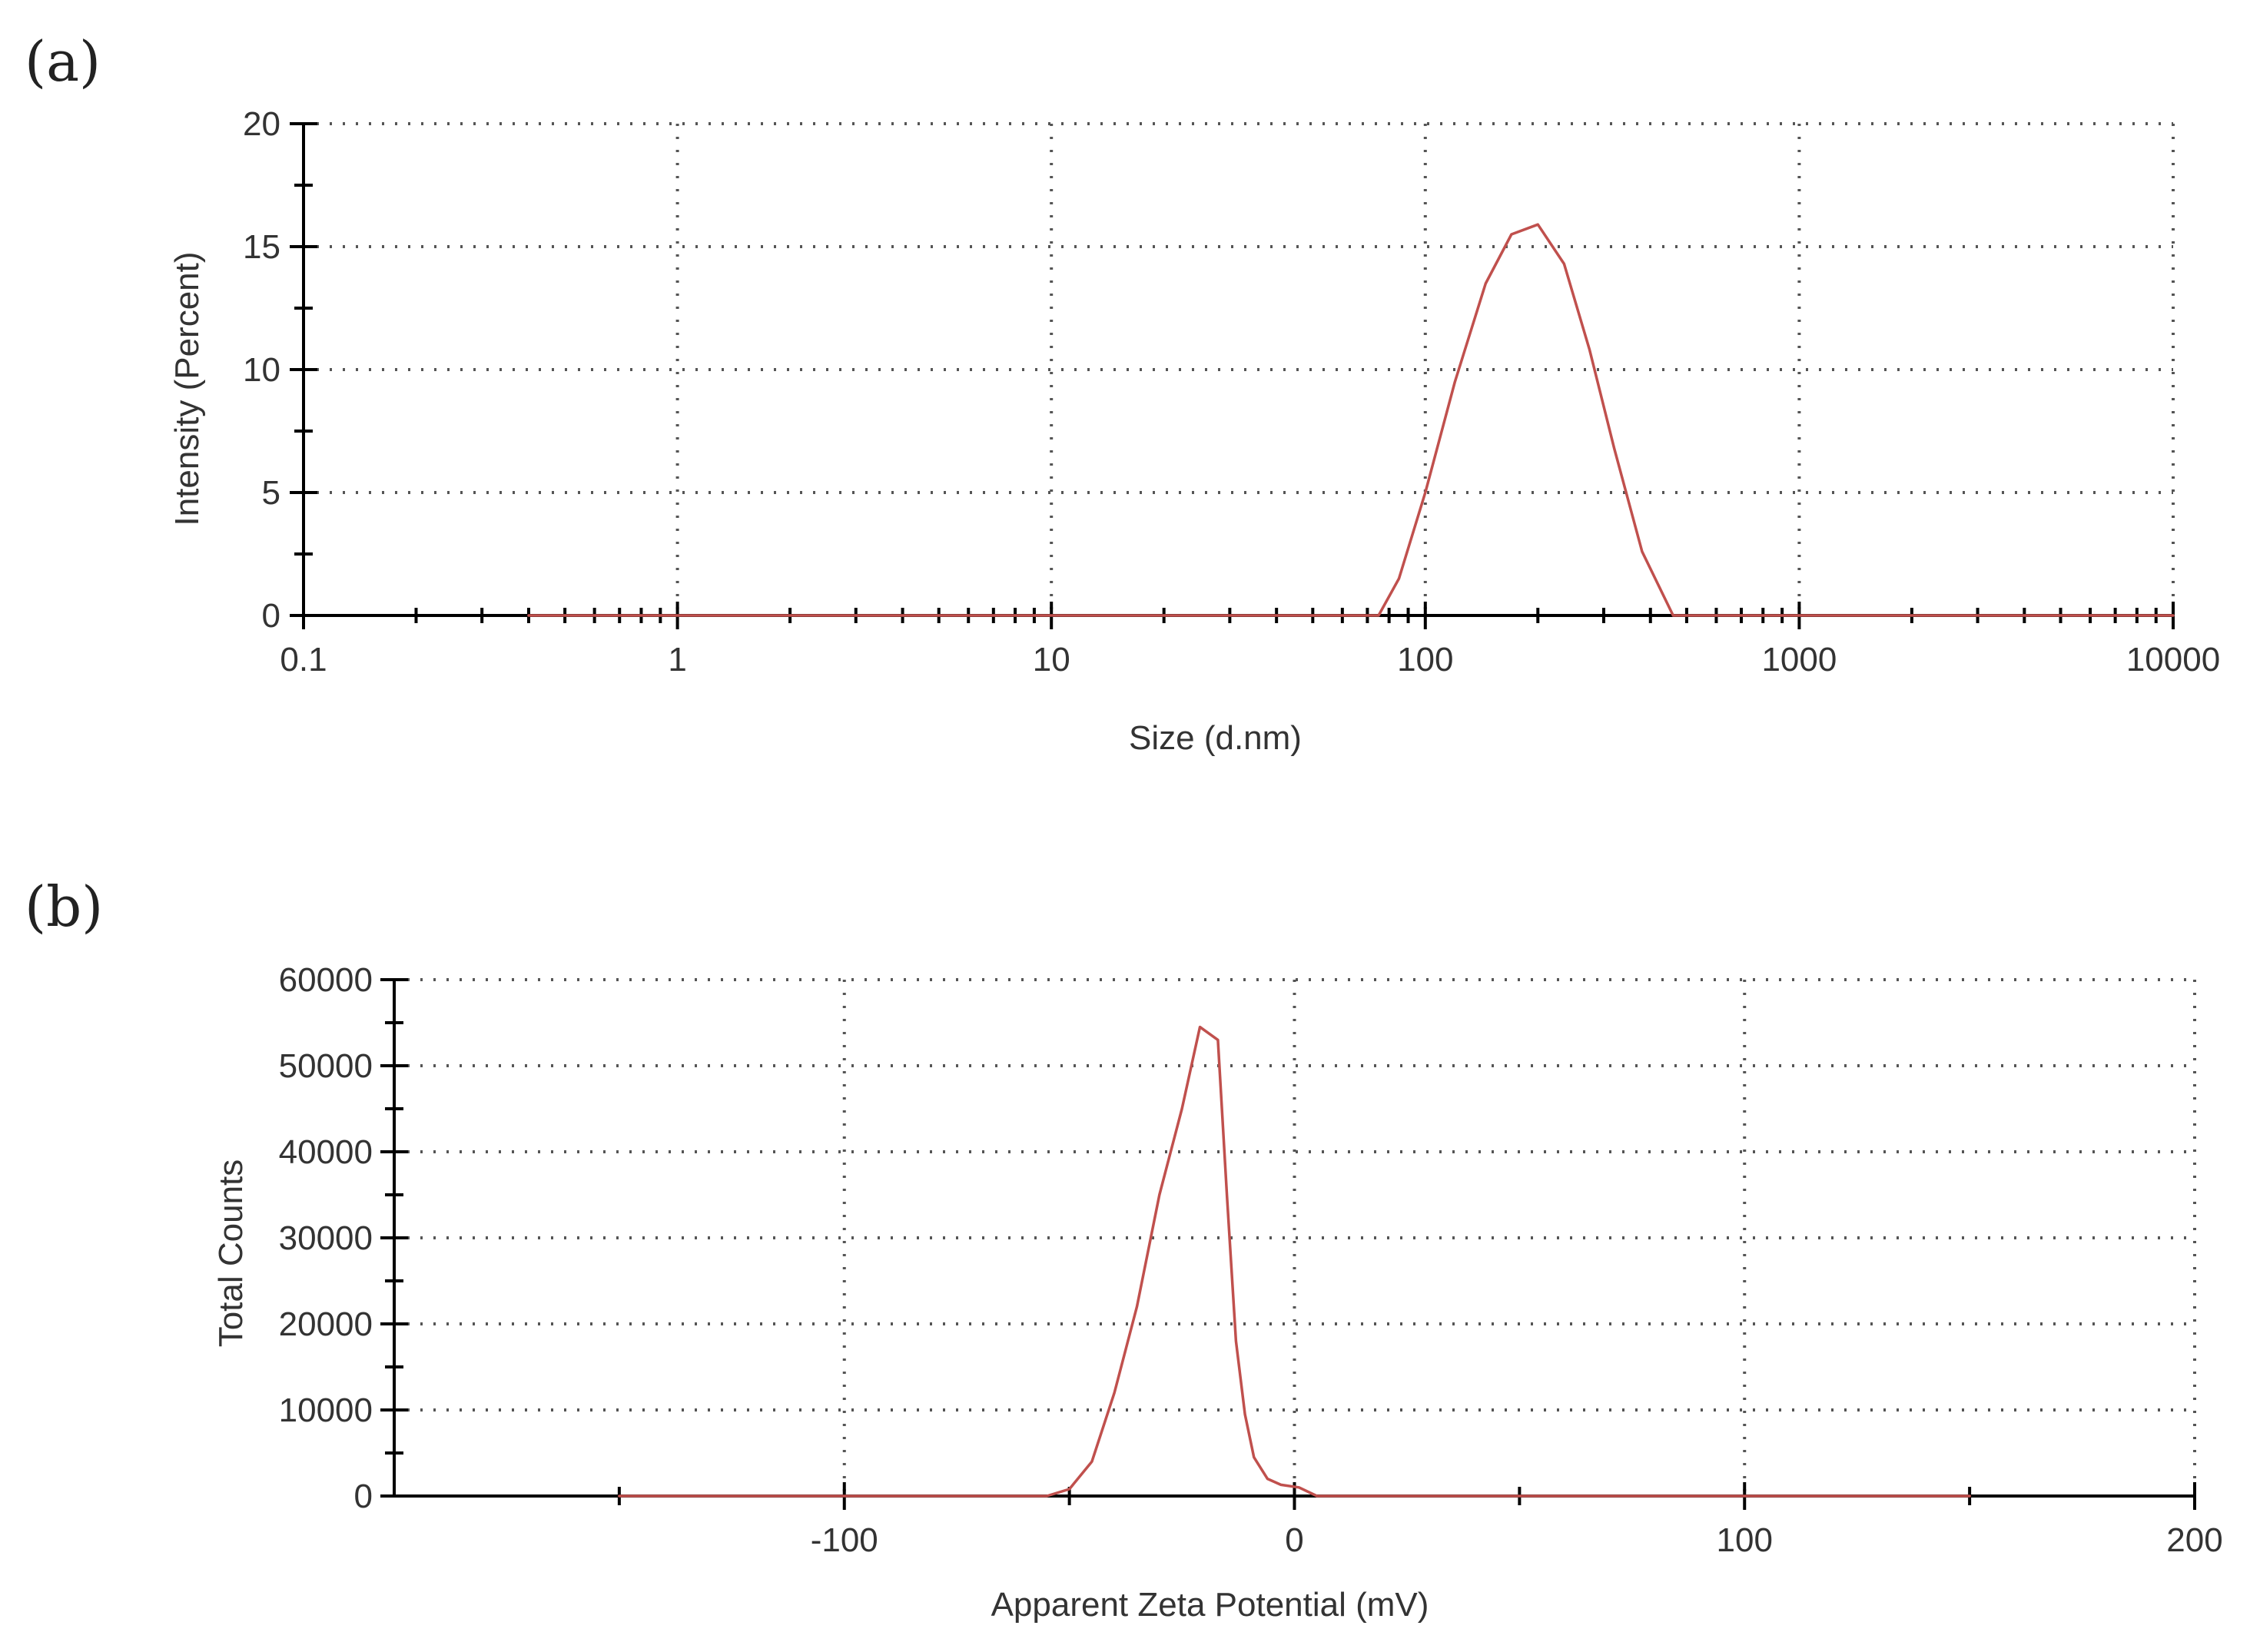 Image resolution: width=2250 pixels, height=1652 pixels. Describe the element at coordinates (2173, 659) in the screenshot. I see `x-tick-label: 10000` at that location.